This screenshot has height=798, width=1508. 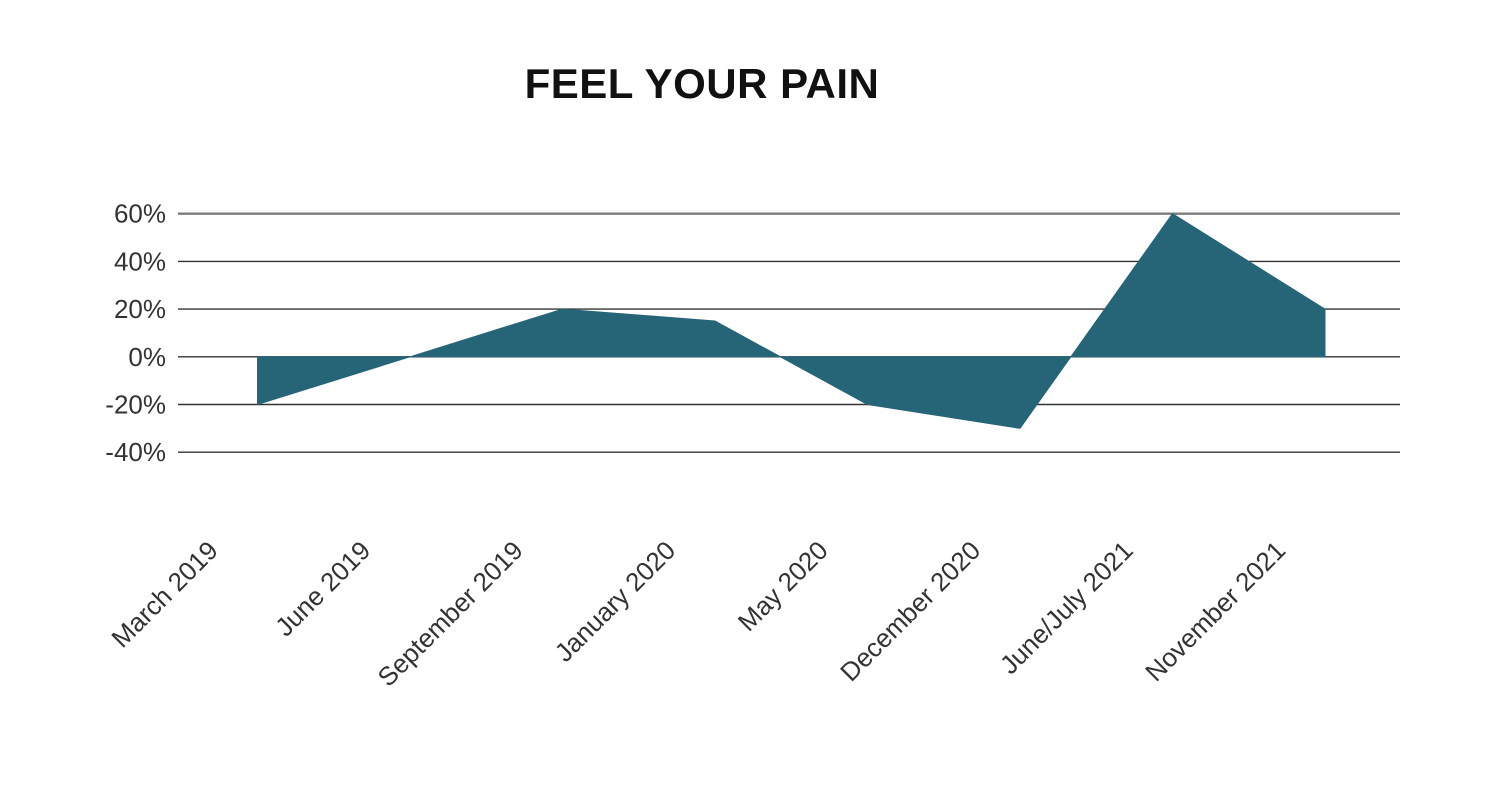 I want to click on y-tick-label-0: 0%, so click(x=147, y=357).